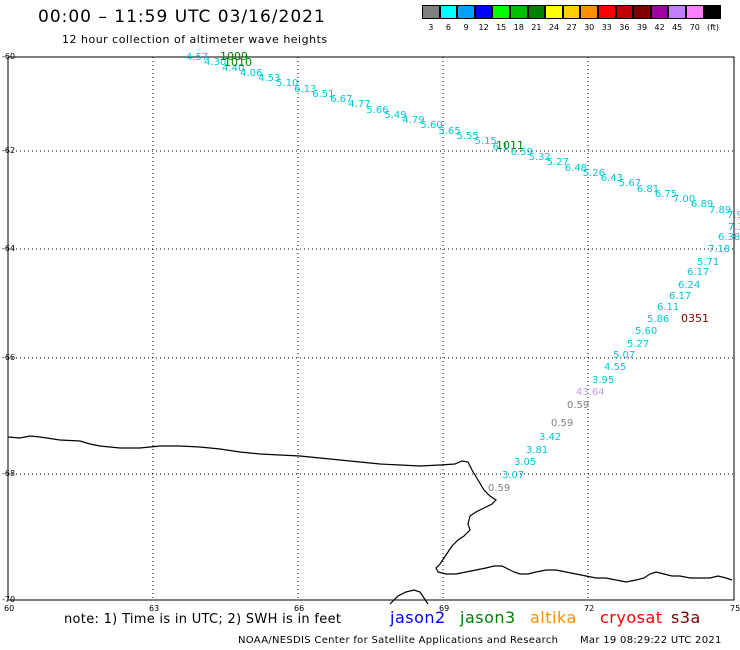  Describe the element at coordinates (215, 63) in the screenshot. I see `wave-height-value: 4.30` at that location.